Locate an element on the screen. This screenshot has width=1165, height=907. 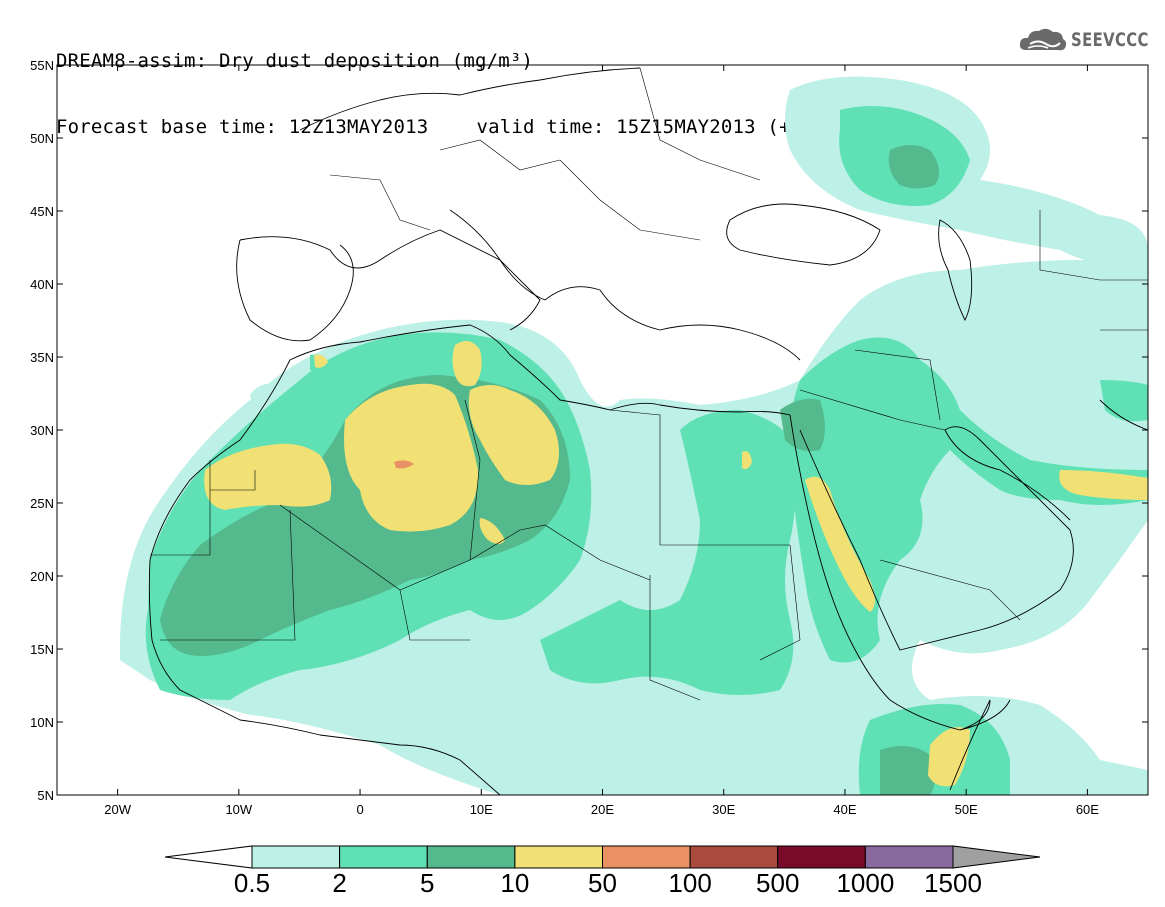
y-tick-label: 50N is located at coordinates (42, 138).